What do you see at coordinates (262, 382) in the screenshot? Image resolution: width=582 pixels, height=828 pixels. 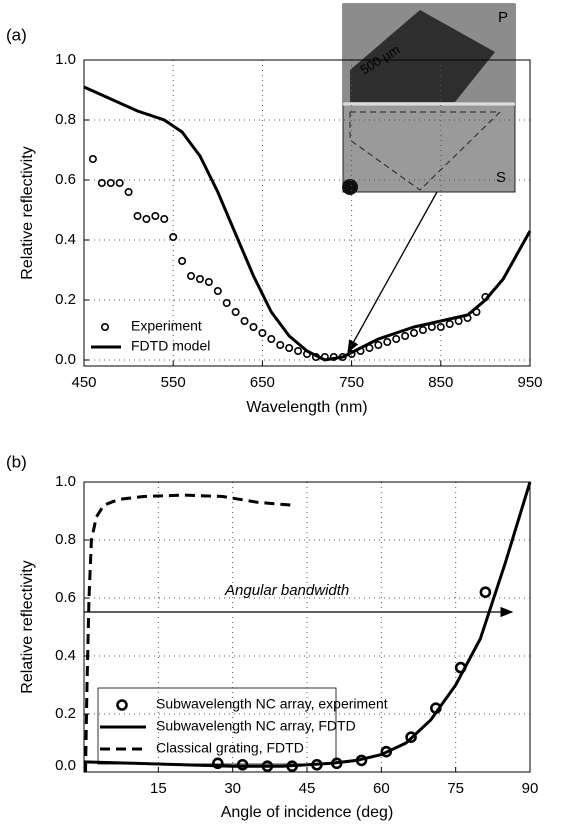 I see `x-tick-label: 650` at bounding box center [262, 382].